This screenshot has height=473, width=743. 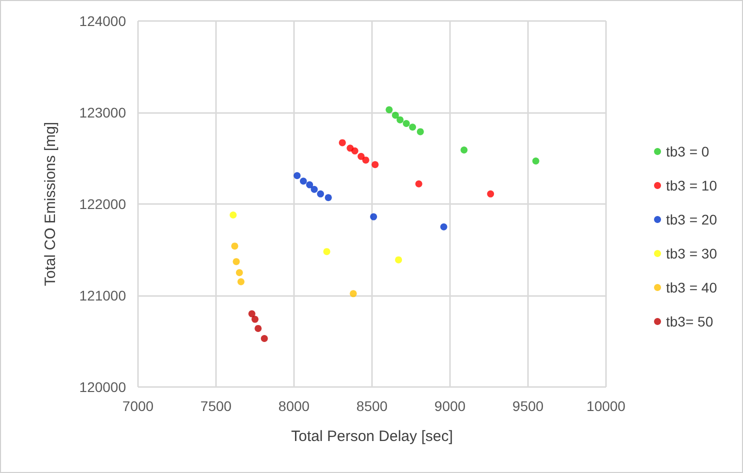 I want to click on y-tick-label: 120000, so click(x=102, y=387).